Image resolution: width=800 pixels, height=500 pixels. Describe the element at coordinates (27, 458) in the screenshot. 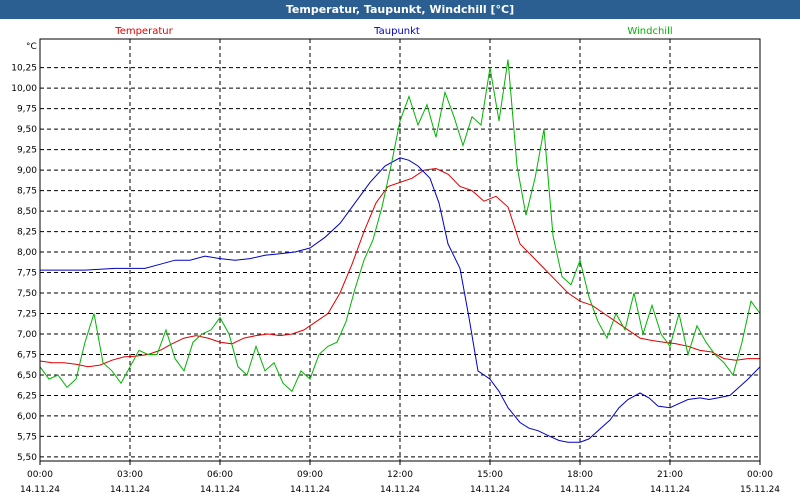

I see `y-tick-label: 5,50` at that location.